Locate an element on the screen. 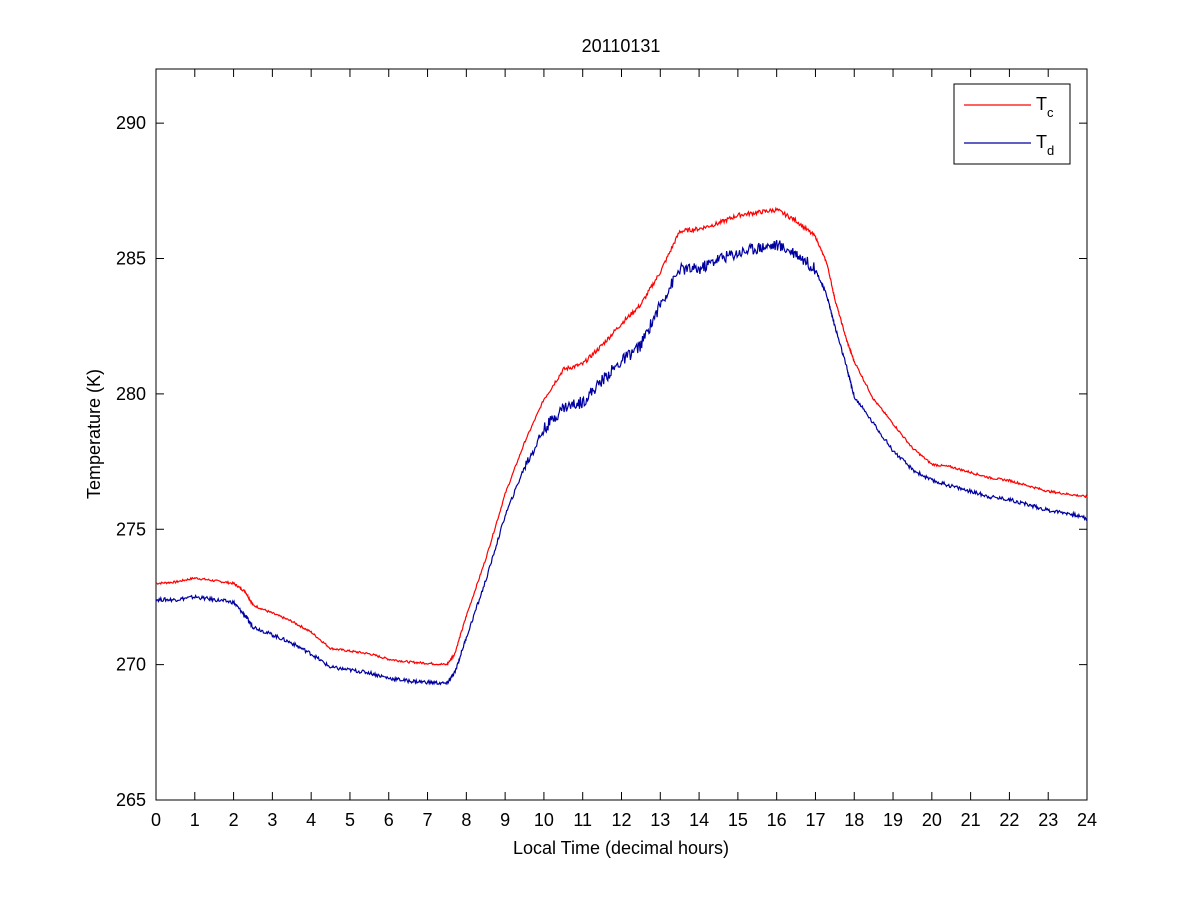 This screenshot has width=1201, height=905. x-tick-label: 24 is located at coordinates (1087, 820).